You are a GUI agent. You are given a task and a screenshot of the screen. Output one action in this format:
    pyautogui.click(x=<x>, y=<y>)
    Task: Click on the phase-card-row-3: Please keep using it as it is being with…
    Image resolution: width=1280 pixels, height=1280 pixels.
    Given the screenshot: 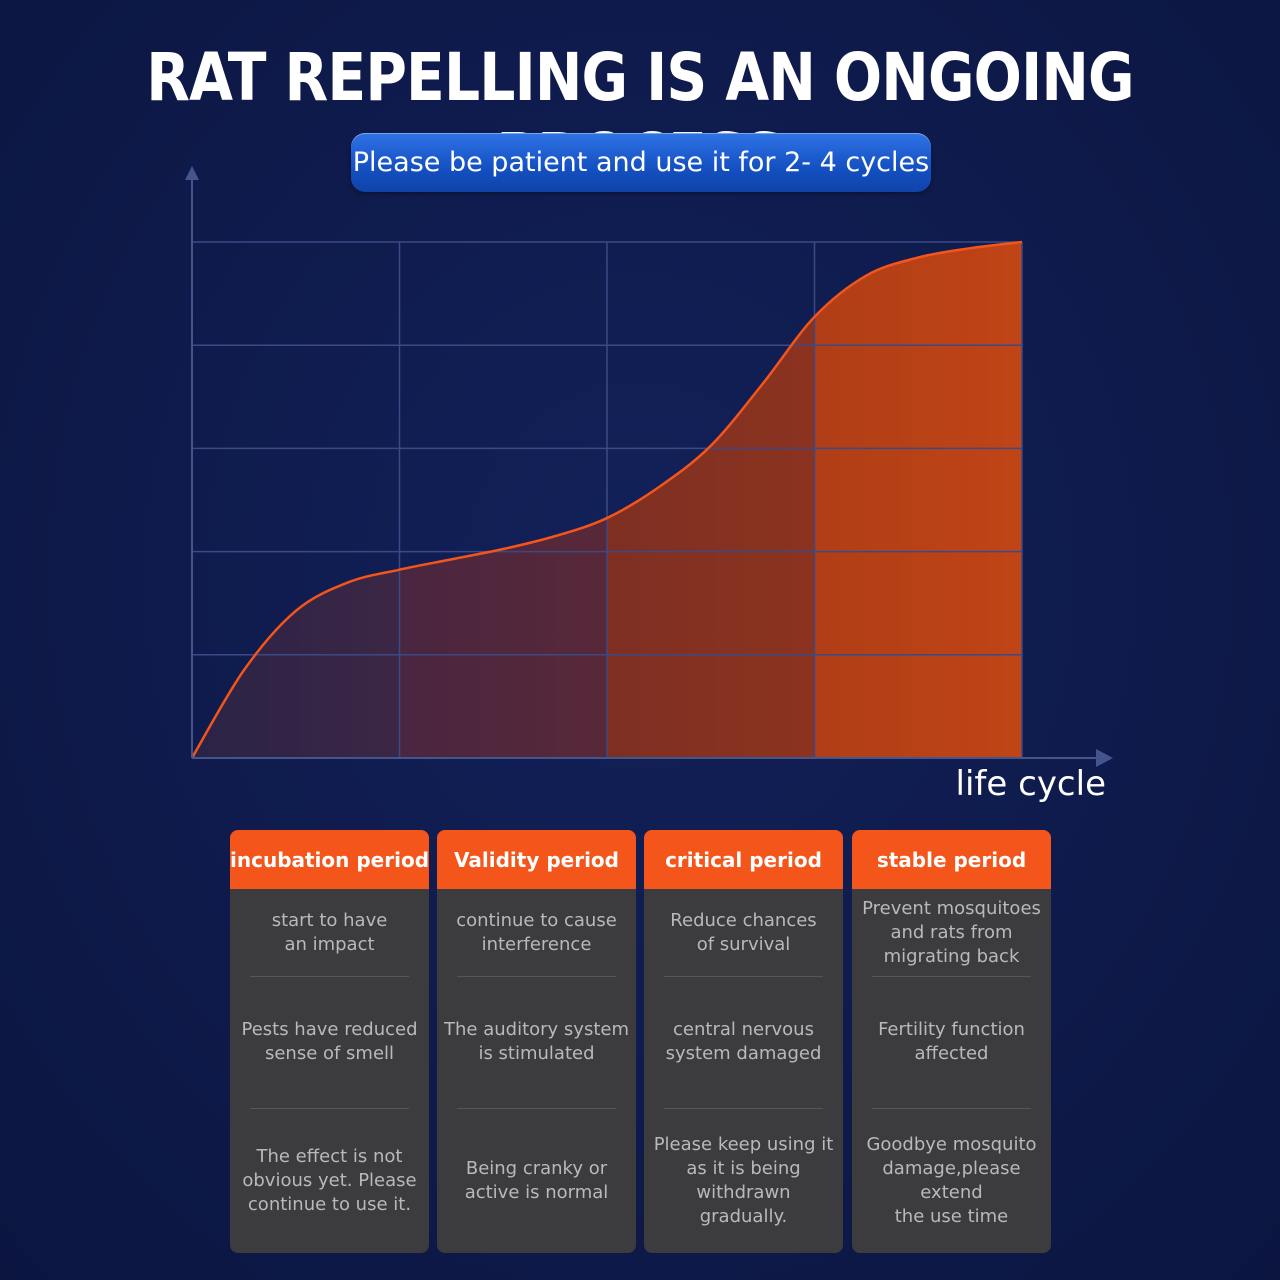 What is the action you would take?
    pyautogui.click(x=743, y=1180)
    